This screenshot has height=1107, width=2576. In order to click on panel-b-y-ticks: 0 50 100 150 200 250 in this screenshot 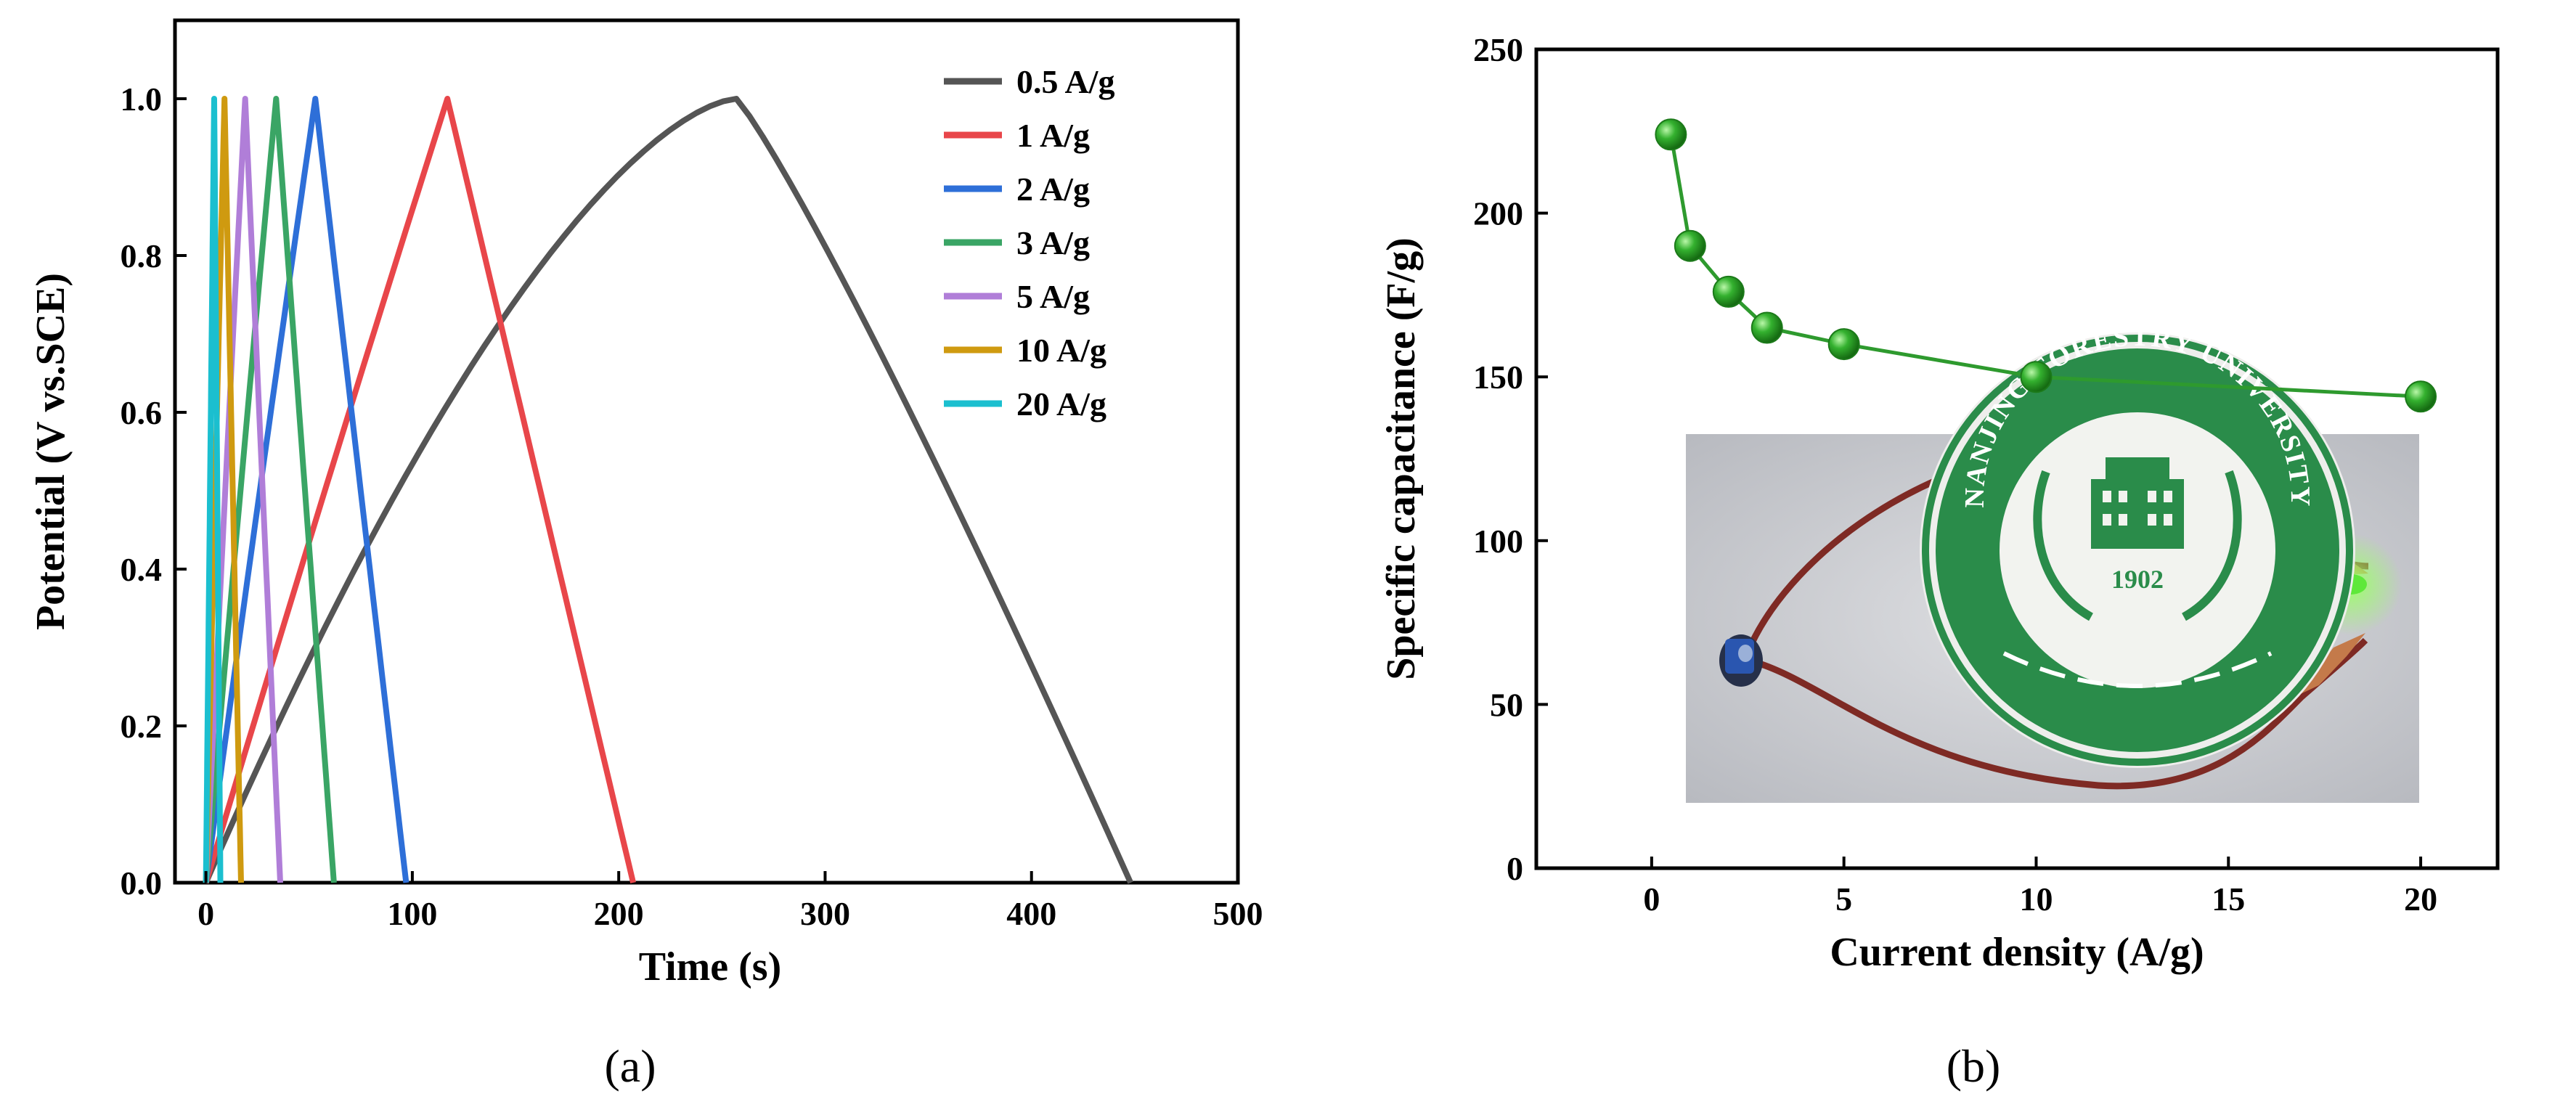, I will do `click(1511, 459)`.